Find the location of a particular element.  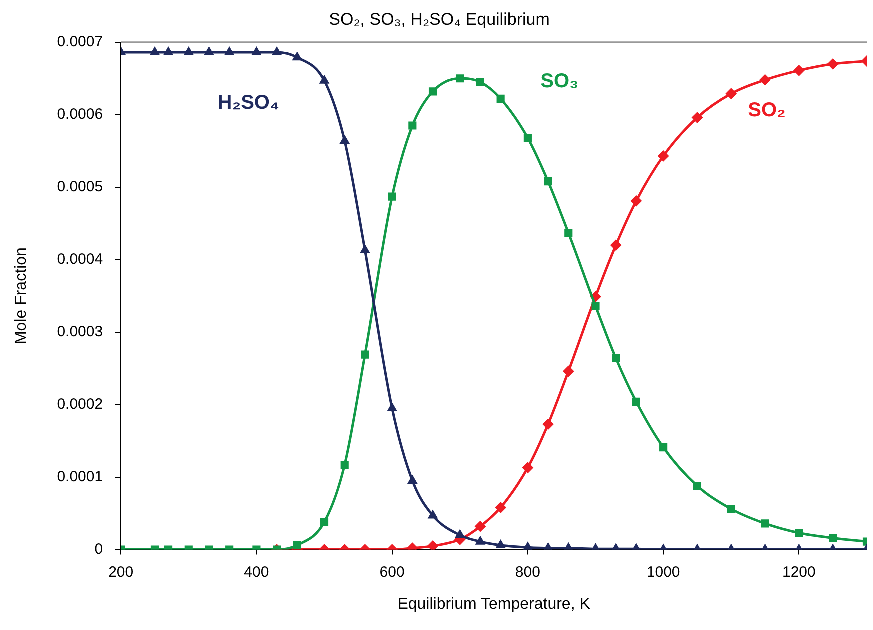

x-tick-label: 1200 is located at coordinates (799, 572).